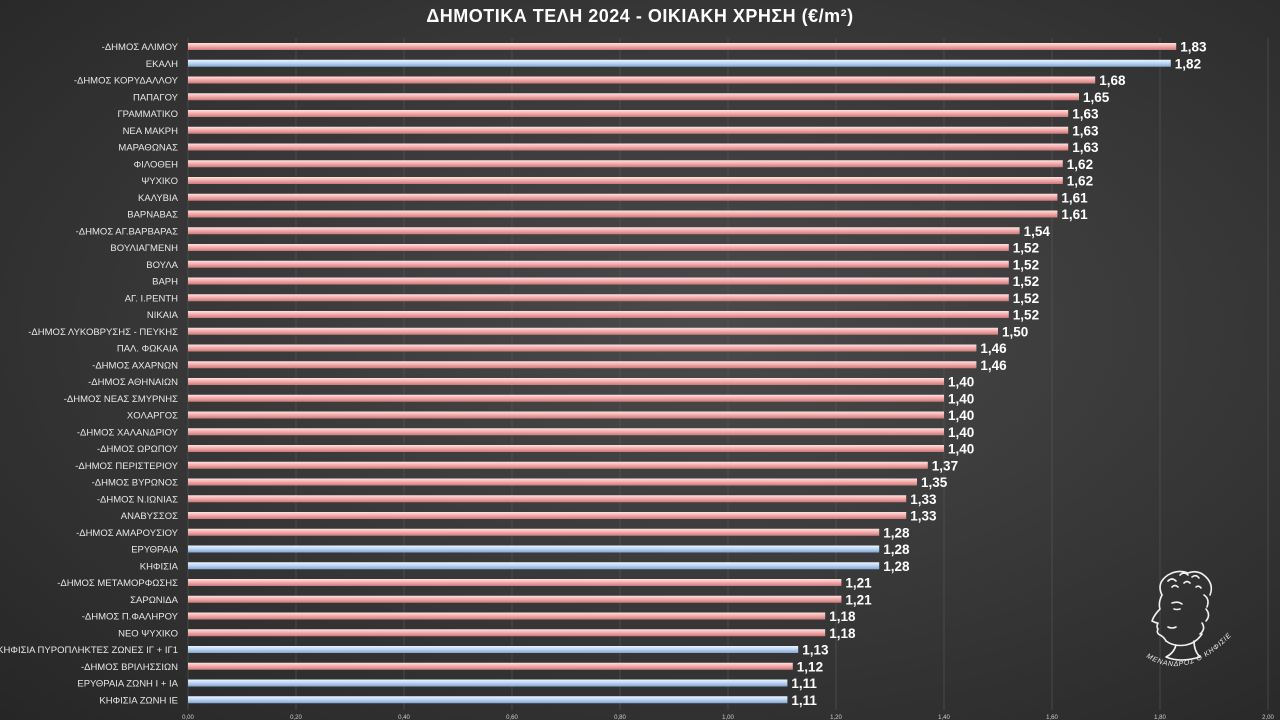 Image resolution: width=1280 pixels, height=720 pixels. I want to click on category-label: -ΔΗΜΟΣ Ν.ΙΩΝΙΑΣ, so click(137, 499).